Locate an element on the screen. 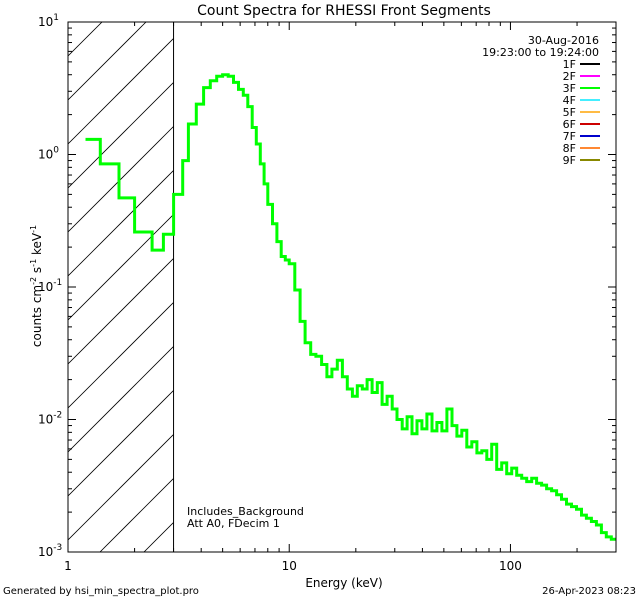 Image resolution: width=640 pixels, height=600 pixels. x-tick-label: 100 is located at coordinates (510, 566).